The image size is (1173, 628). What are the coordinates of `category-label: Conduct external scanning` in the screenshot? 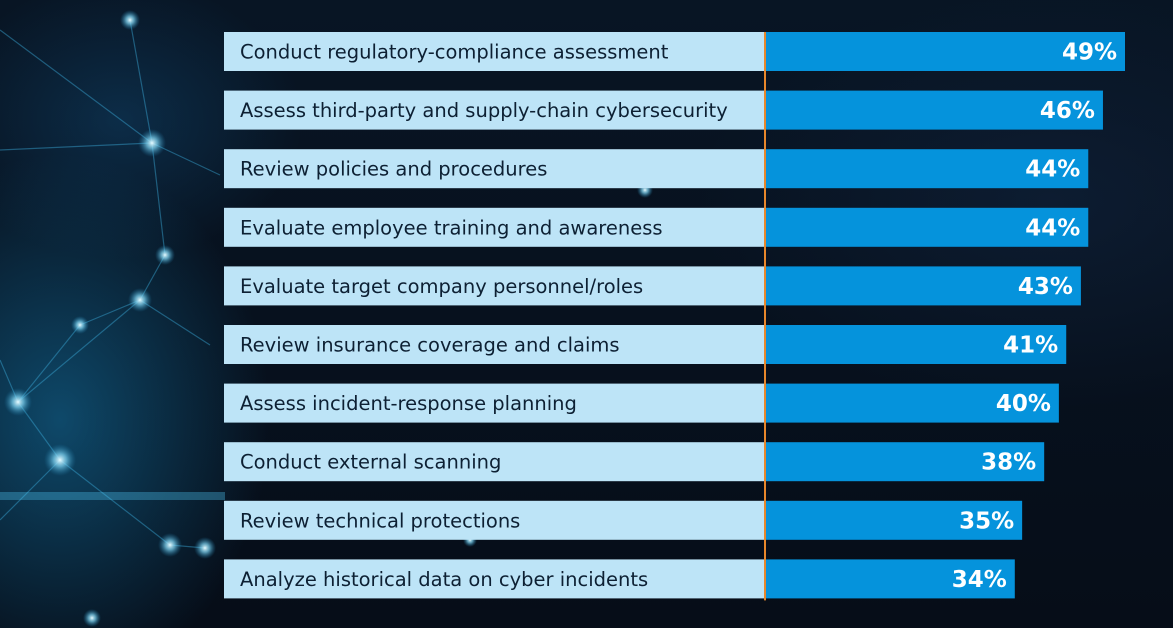 It's located at (370, 462).